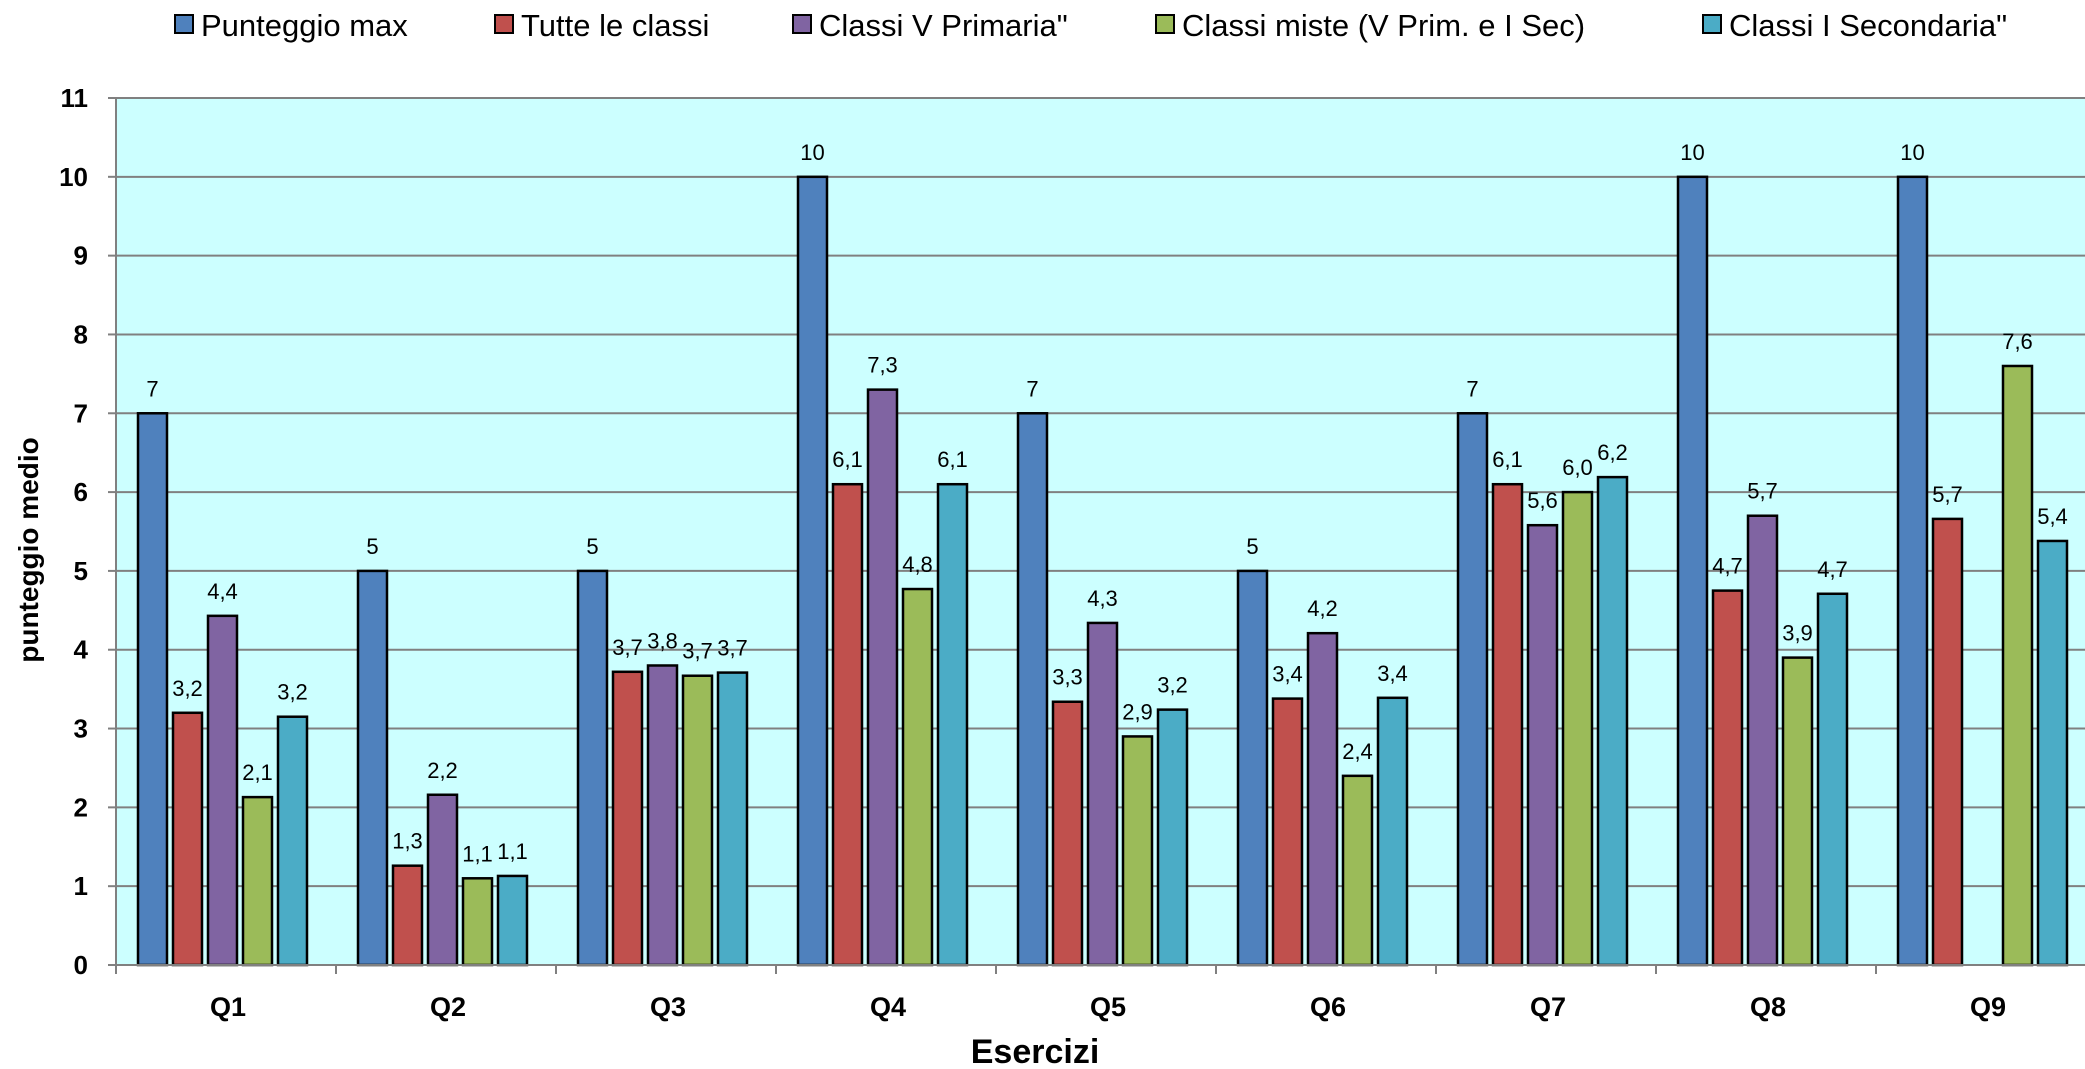 This screenshot has height=1069, width=2085. I want to click on y-tick-label: 7, so click(81, 413).